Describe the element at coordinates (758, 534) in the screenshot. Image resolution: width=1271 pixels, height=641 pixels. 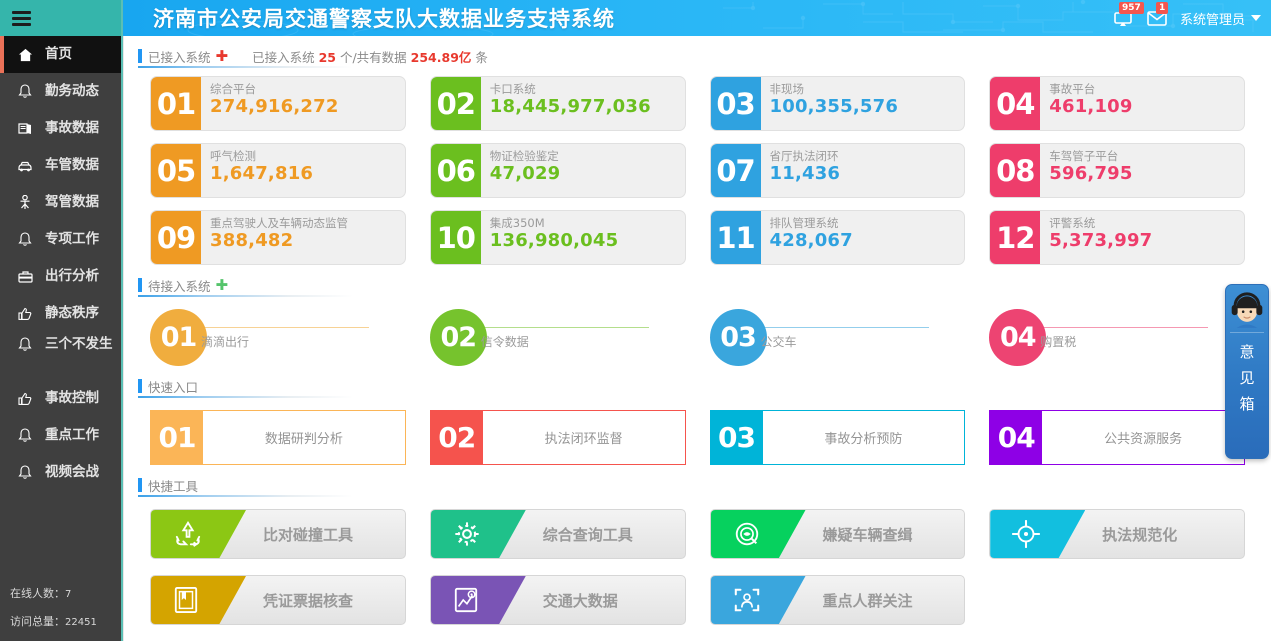
I see `target-eye-icon` at that location.